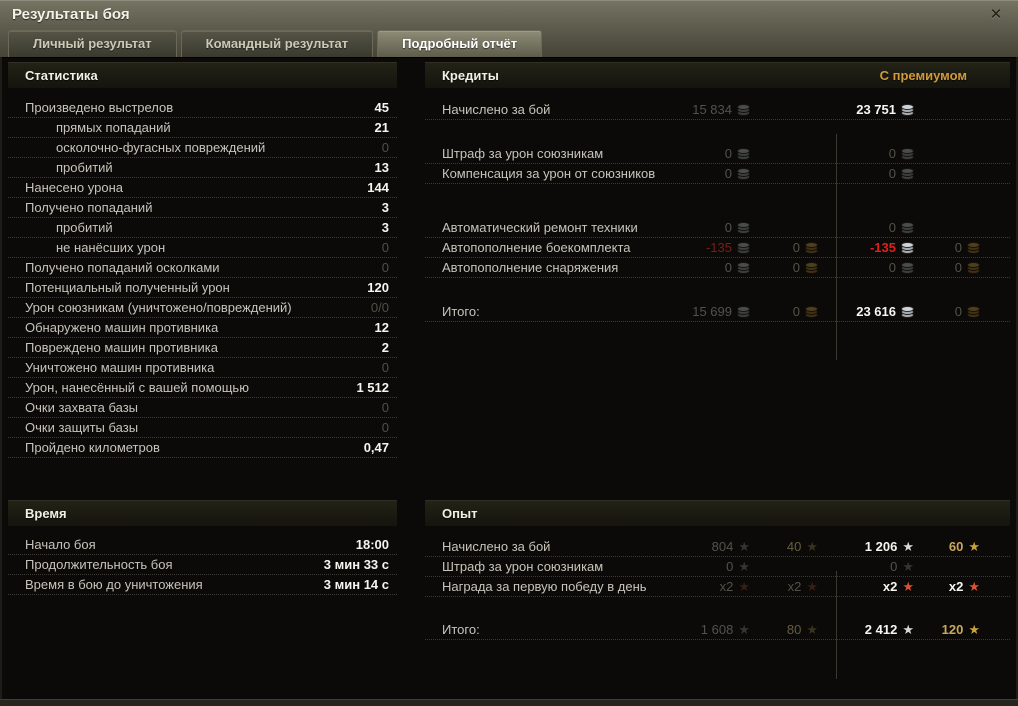  Describe the element at coordinates (996, 14) in the screenshot. I see `close-icon: ✕` at that location.